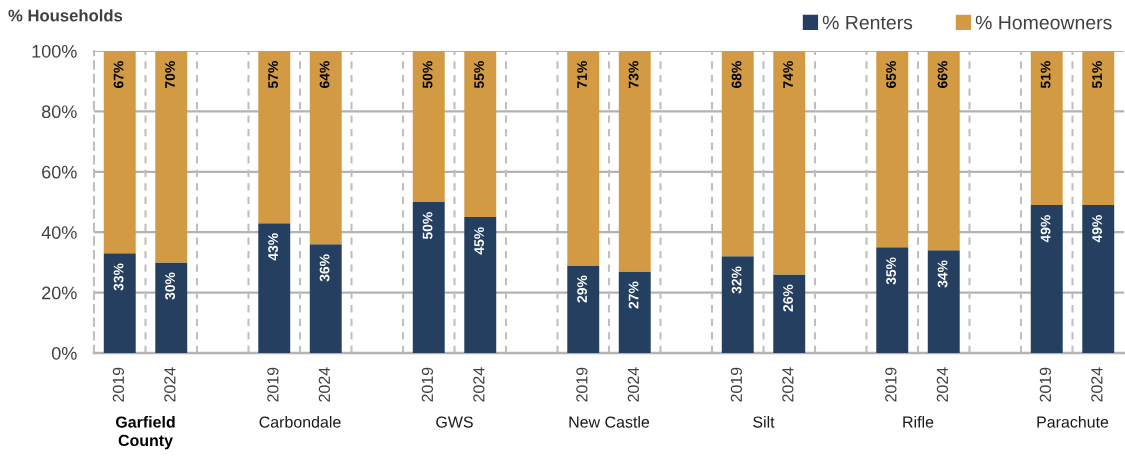 The image size is (1125, 459). What do you see at coordinates (1073, 422) in the screenshot?
I see `text: Parachute` at bounding box center [1073, 422].